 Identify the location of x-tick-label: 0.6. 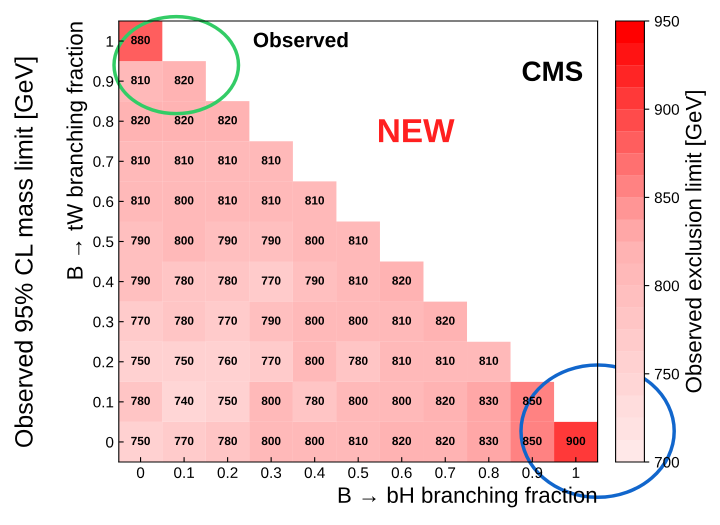
(402, 472).